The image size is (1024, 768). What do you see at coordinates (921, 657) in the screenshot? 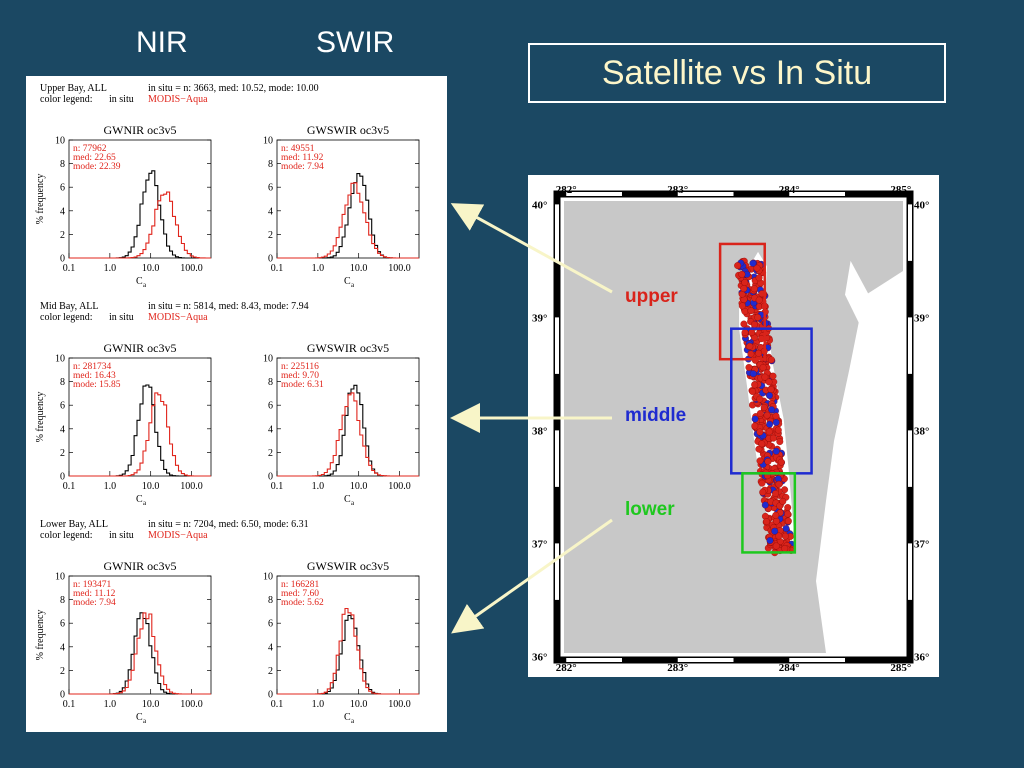
I see `lat-label-right: 36°` at bounding box center [921, 657].